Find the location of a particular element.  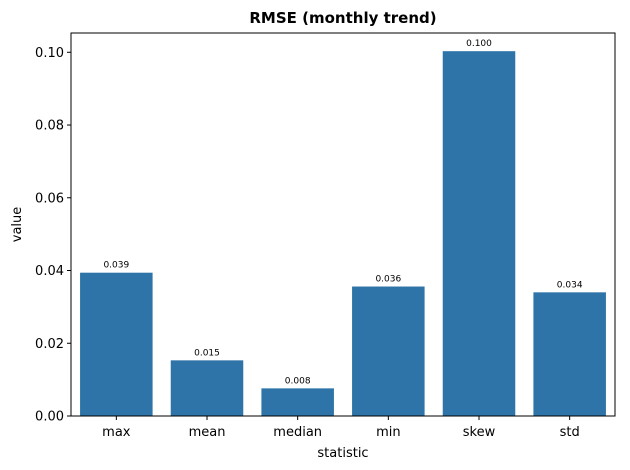

y-tick-label: 0.08 is located at coordinates (49, 126).